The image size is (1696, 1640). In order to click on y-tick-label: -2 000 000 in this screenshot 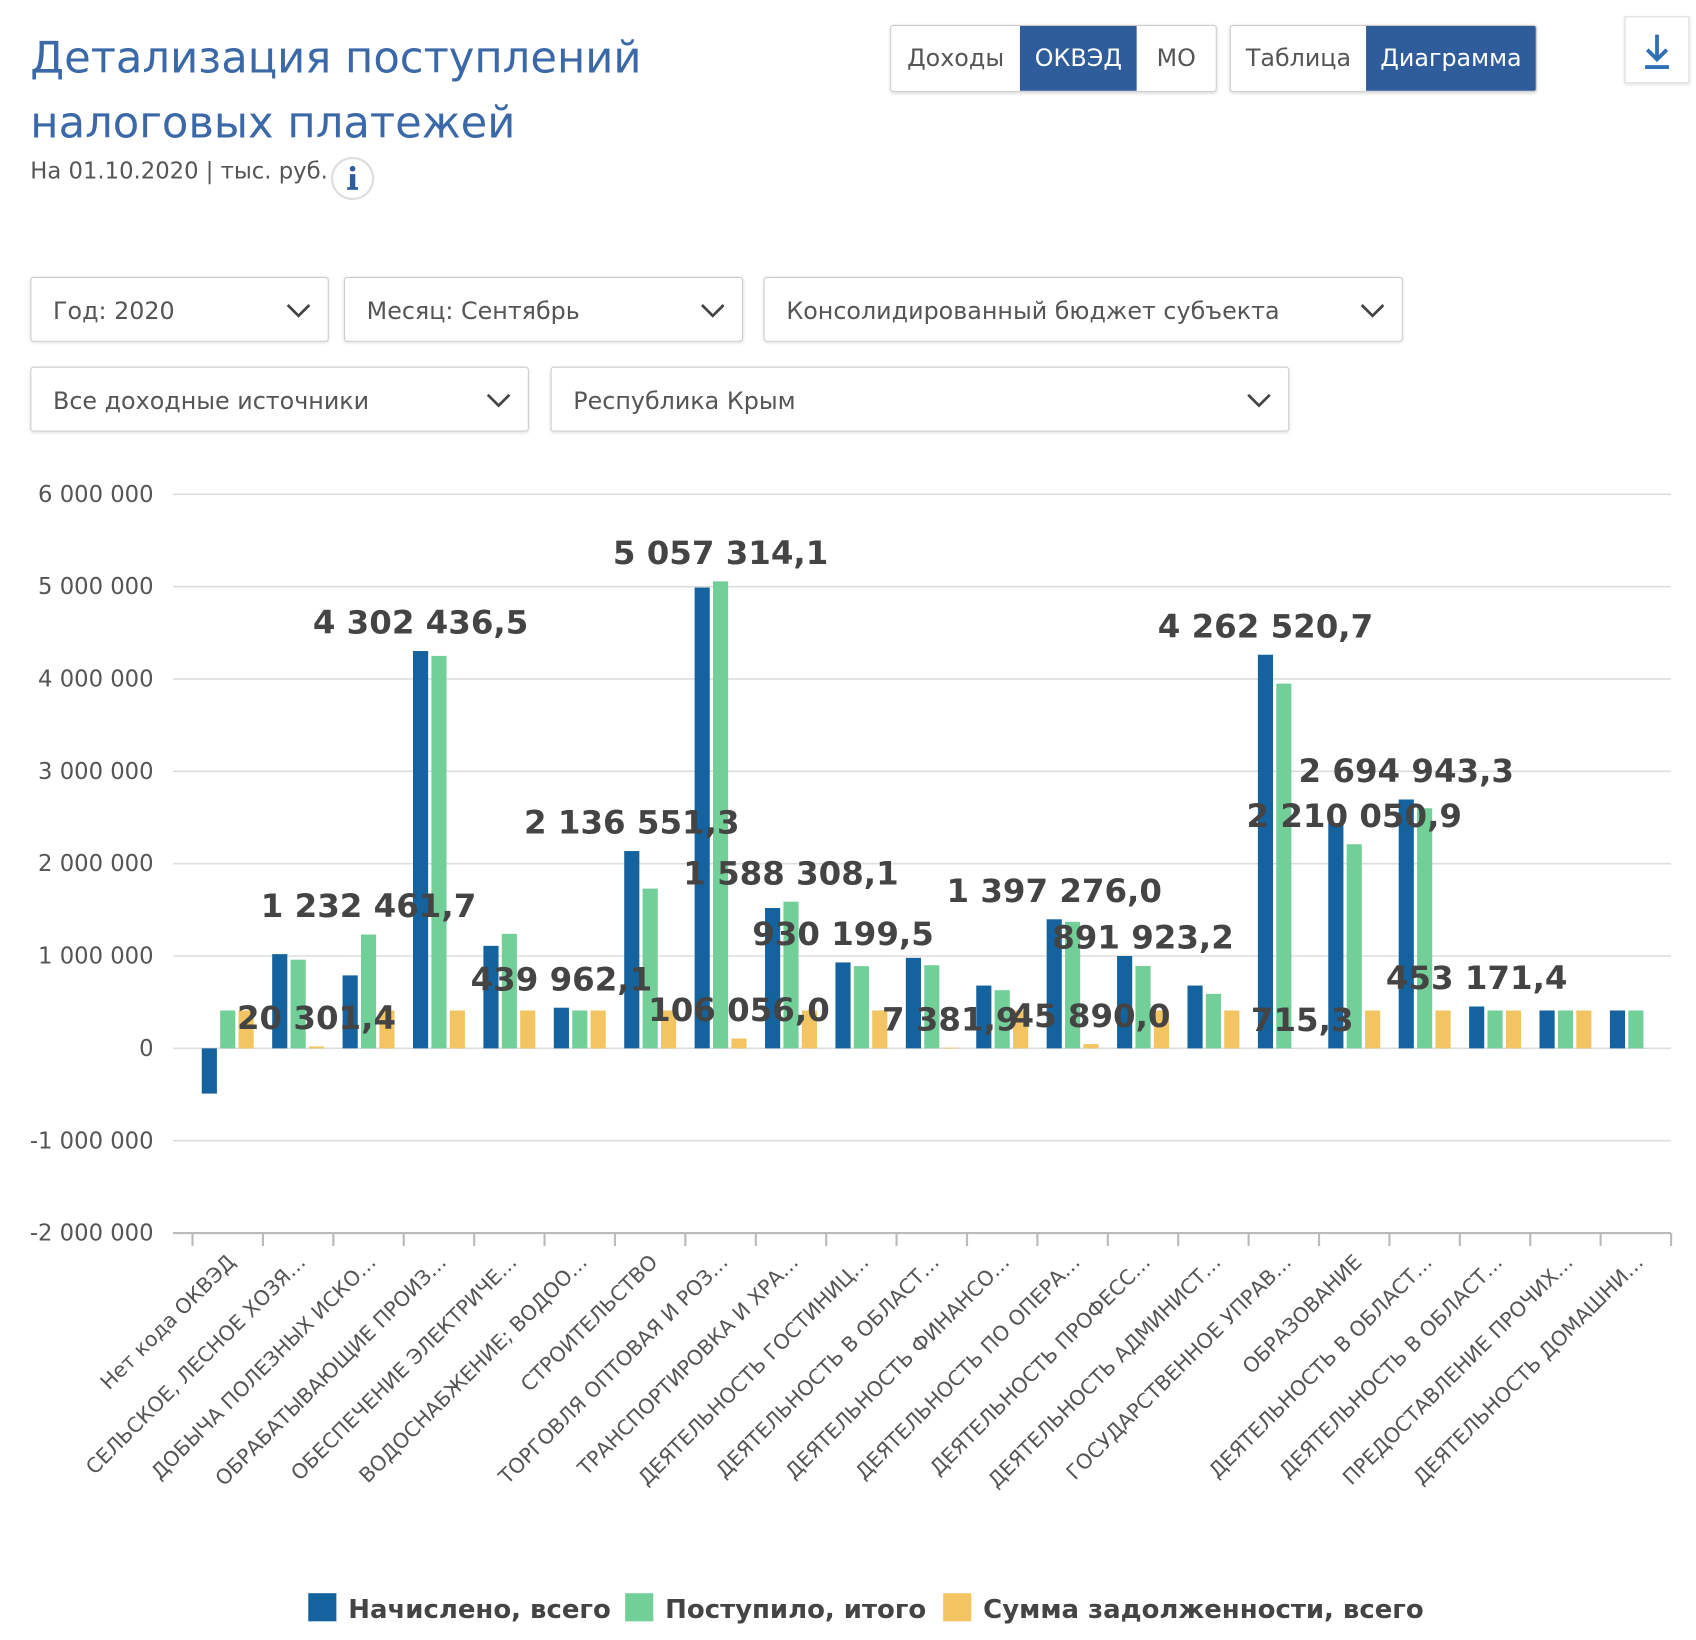, I will do `click(92, 1234)`.